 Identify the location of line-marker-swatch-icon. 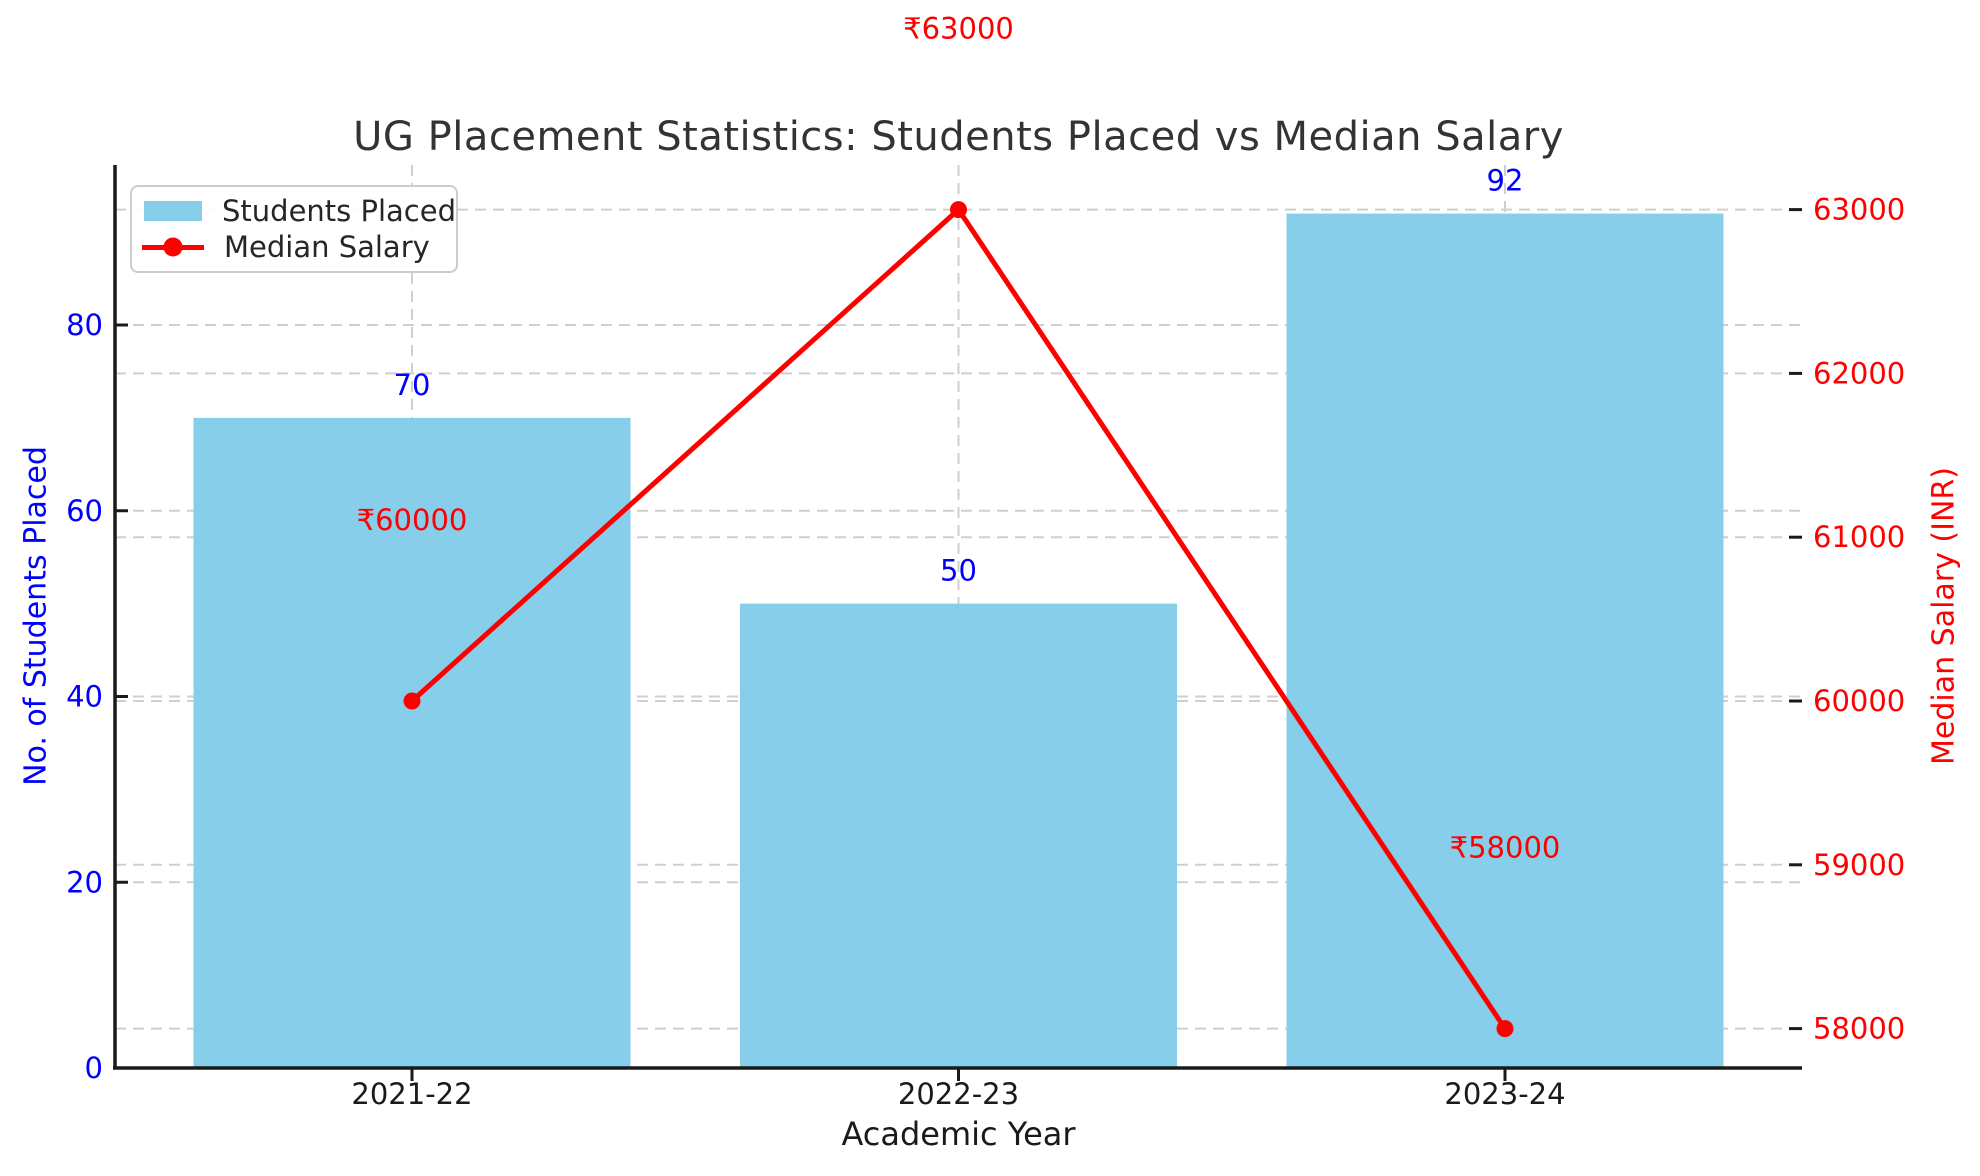
(173, 247).